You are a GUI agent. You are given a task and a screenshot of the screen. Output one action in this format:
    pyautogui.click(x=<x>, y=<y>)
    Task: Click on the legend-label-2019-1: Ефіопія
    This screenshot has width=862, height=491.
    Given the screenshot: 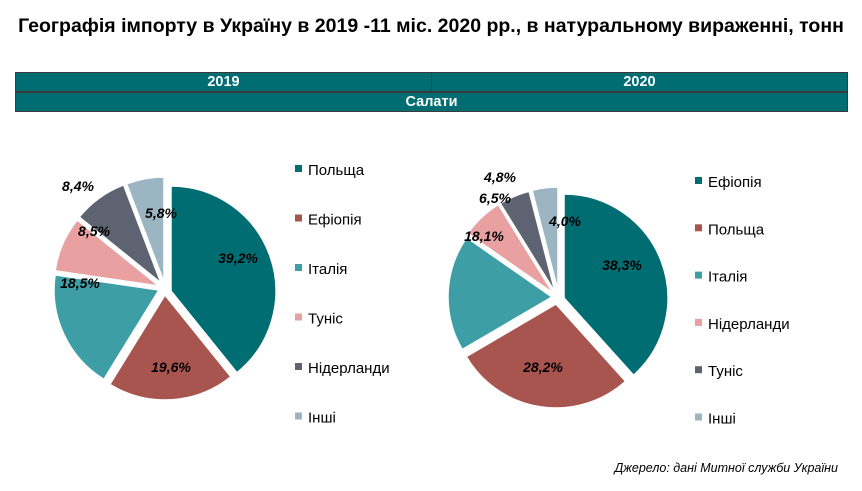 What is the action you would take?
    pyautogui.click(x=335, y=220)
    